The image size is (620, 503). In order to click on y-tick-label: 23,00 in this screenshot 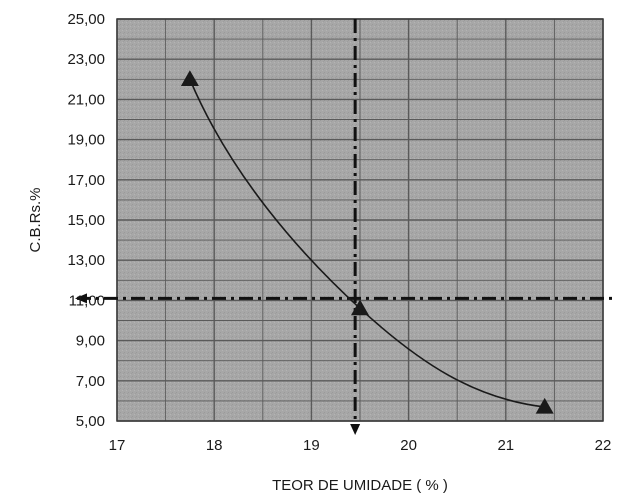, I will do `click(86, 59)`.